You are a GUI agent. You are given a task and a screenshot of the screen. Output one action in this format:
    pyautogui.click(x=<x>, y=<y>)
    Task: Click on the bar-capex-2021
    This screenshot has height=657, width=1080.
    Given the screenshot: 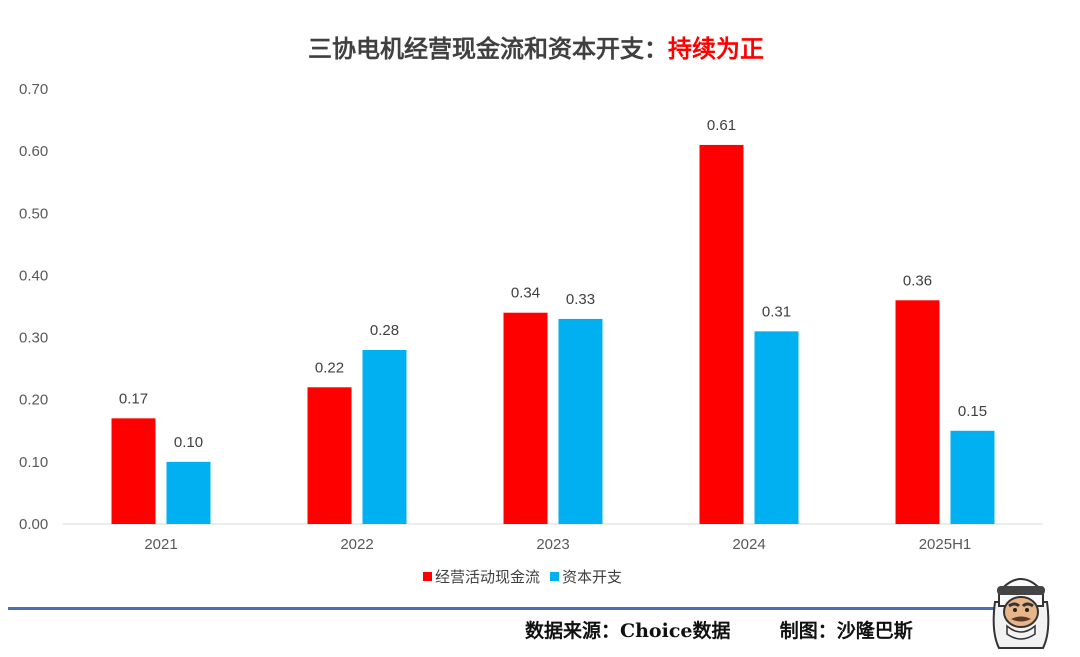 What is the action you would take?
    pyautogui.click(x=188, y=492)
    